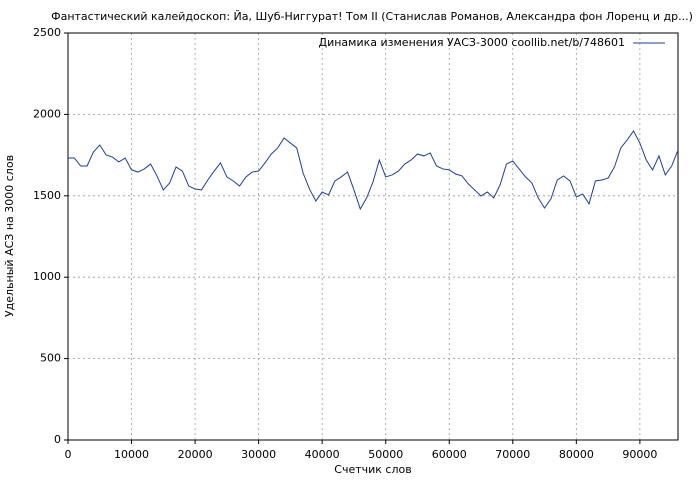 This screenshot has height=480, width=700. What do you see at coordinates (50, 358) in the screenshot?
I see `y-tick-label: 500` at bounding box center [50, 358].